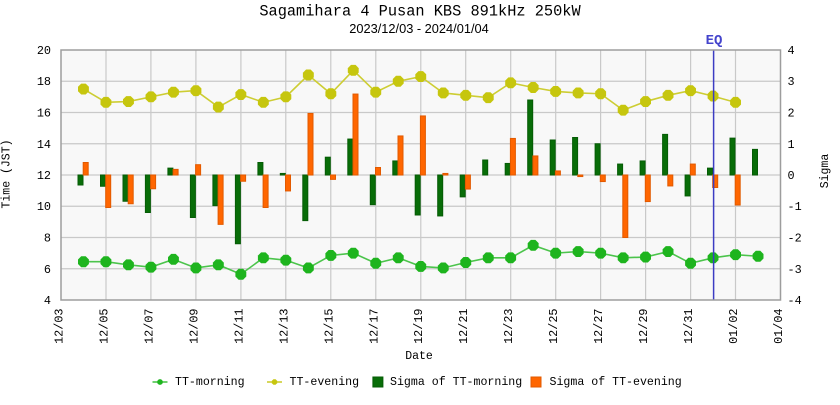 Image resolution: width=840 pixels, height=405 pixels. Describe the element at coordinates (44, 207) in the screenshot. I see `svg-text: 10` at that location.